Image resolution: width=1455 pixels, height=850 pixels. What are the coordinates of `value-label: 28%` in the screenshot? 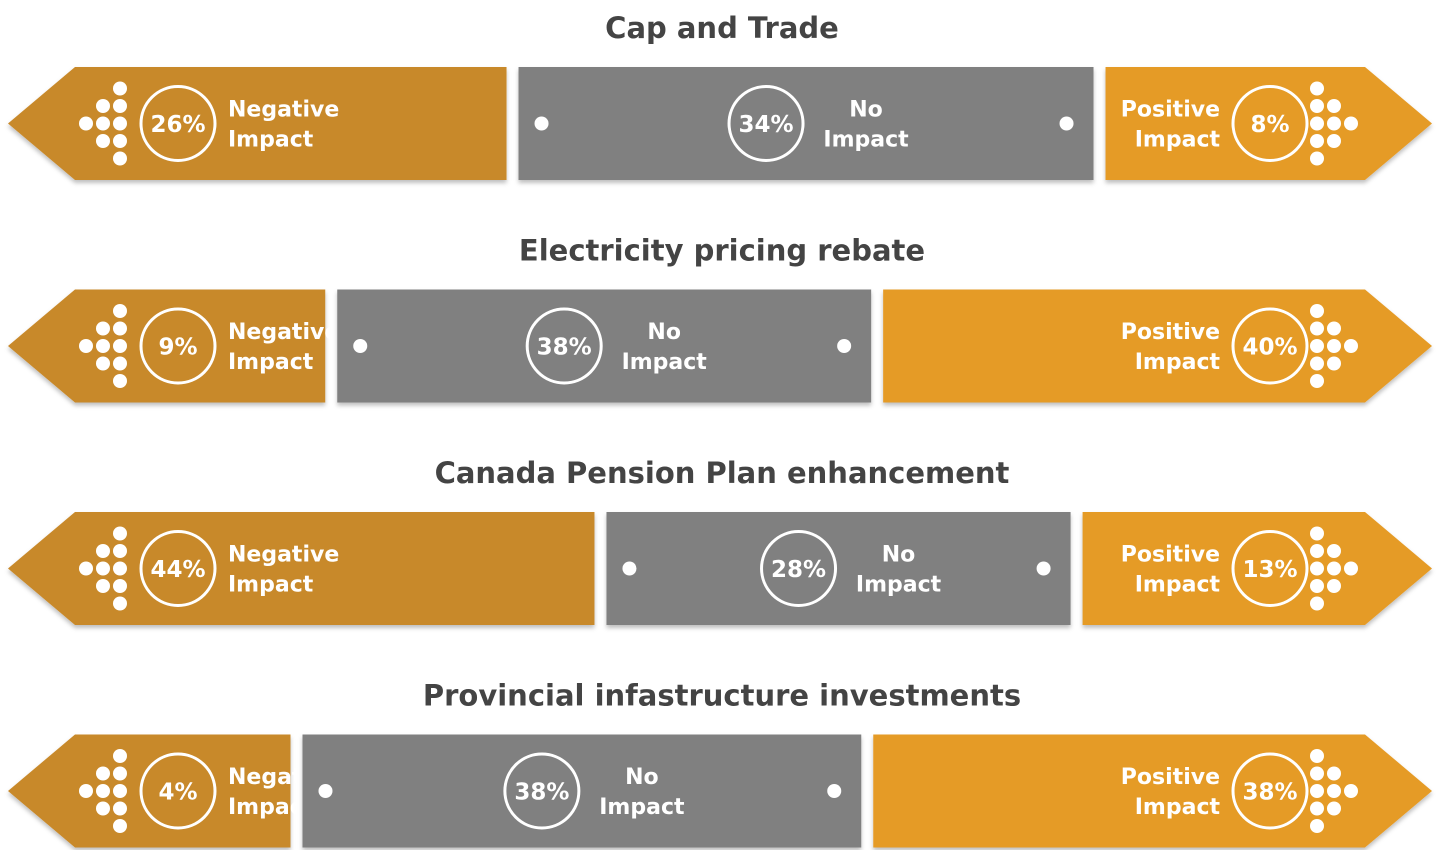 It's located at (798, 570).